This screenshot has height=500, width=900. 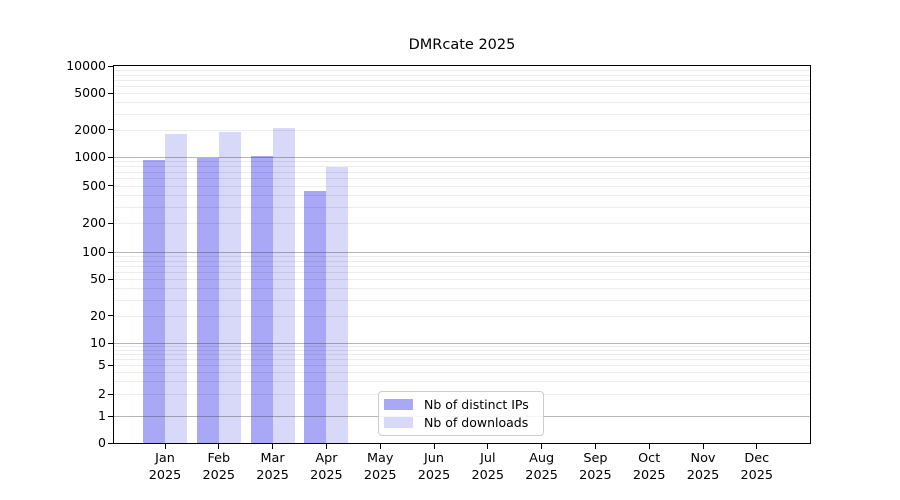 I want to click on y-tick-label-20: 20, so click(x=98, y=315).